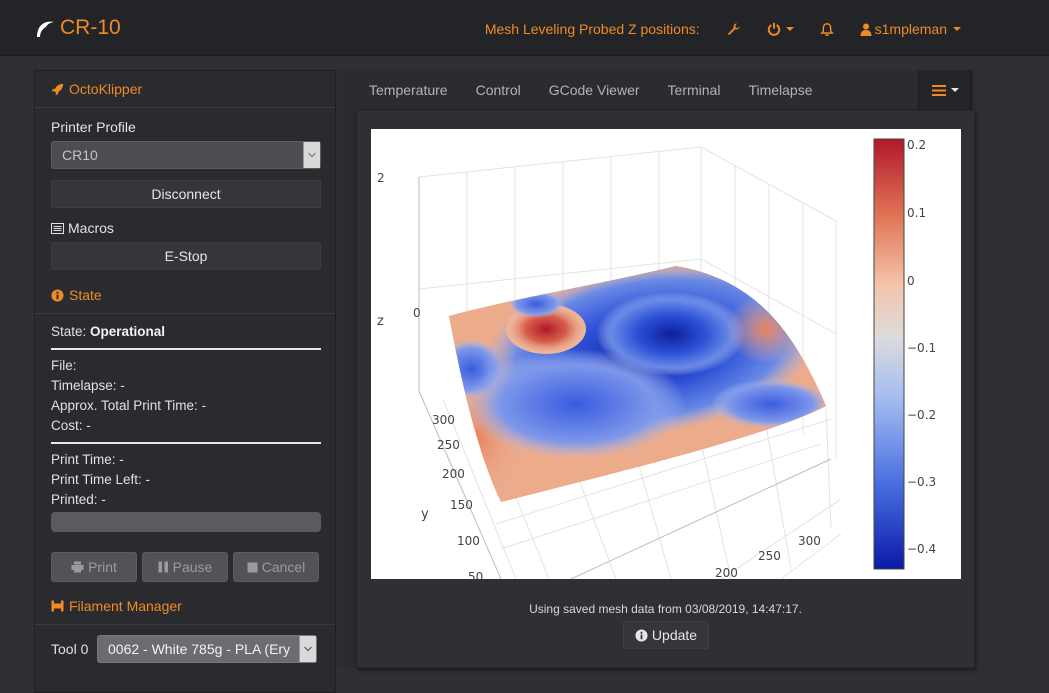  I want to click on state-line: State: Operational, so click(185, 332).